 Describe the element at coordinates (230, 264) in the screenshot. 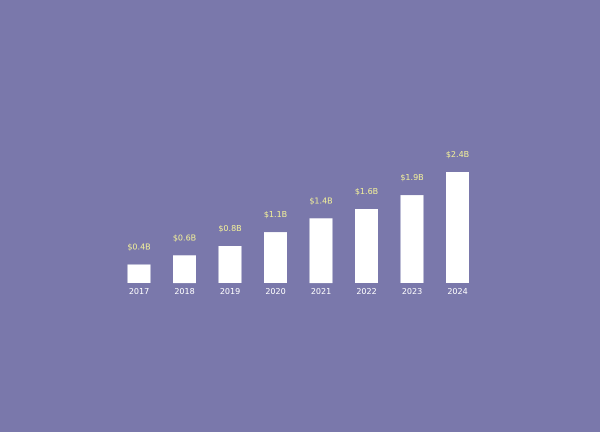

I see `bar-2019` at that location.